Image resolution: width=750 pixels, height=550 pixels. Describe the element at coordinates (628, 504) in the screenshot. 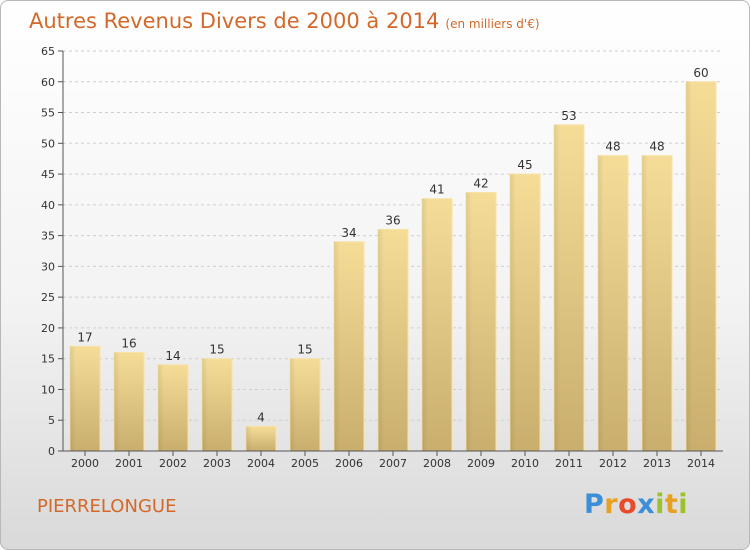

I see `logo-letter: o` at that location.